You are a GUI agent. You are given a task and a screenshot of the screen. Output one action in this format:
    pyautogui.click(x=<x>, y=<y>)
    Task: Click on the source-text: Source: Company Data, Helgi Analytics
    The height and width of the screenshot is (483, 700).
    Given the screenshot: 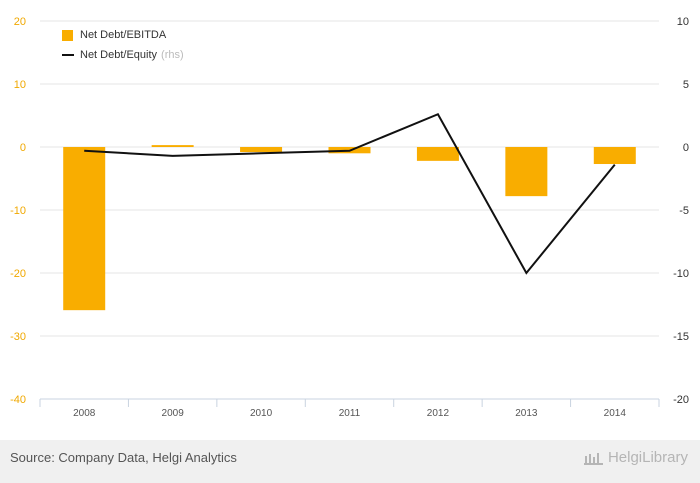 What is the action you would take?
    pyautogui.click(x=123, y=457)
    